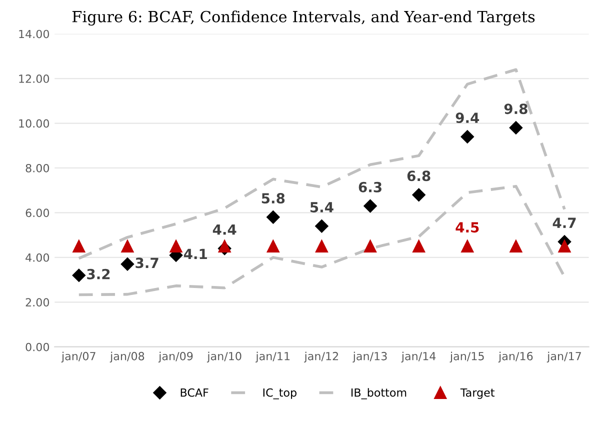 This screenshot has height=423, width=607. I want to click on x-tick-label: jan/07, so click(78, 357).